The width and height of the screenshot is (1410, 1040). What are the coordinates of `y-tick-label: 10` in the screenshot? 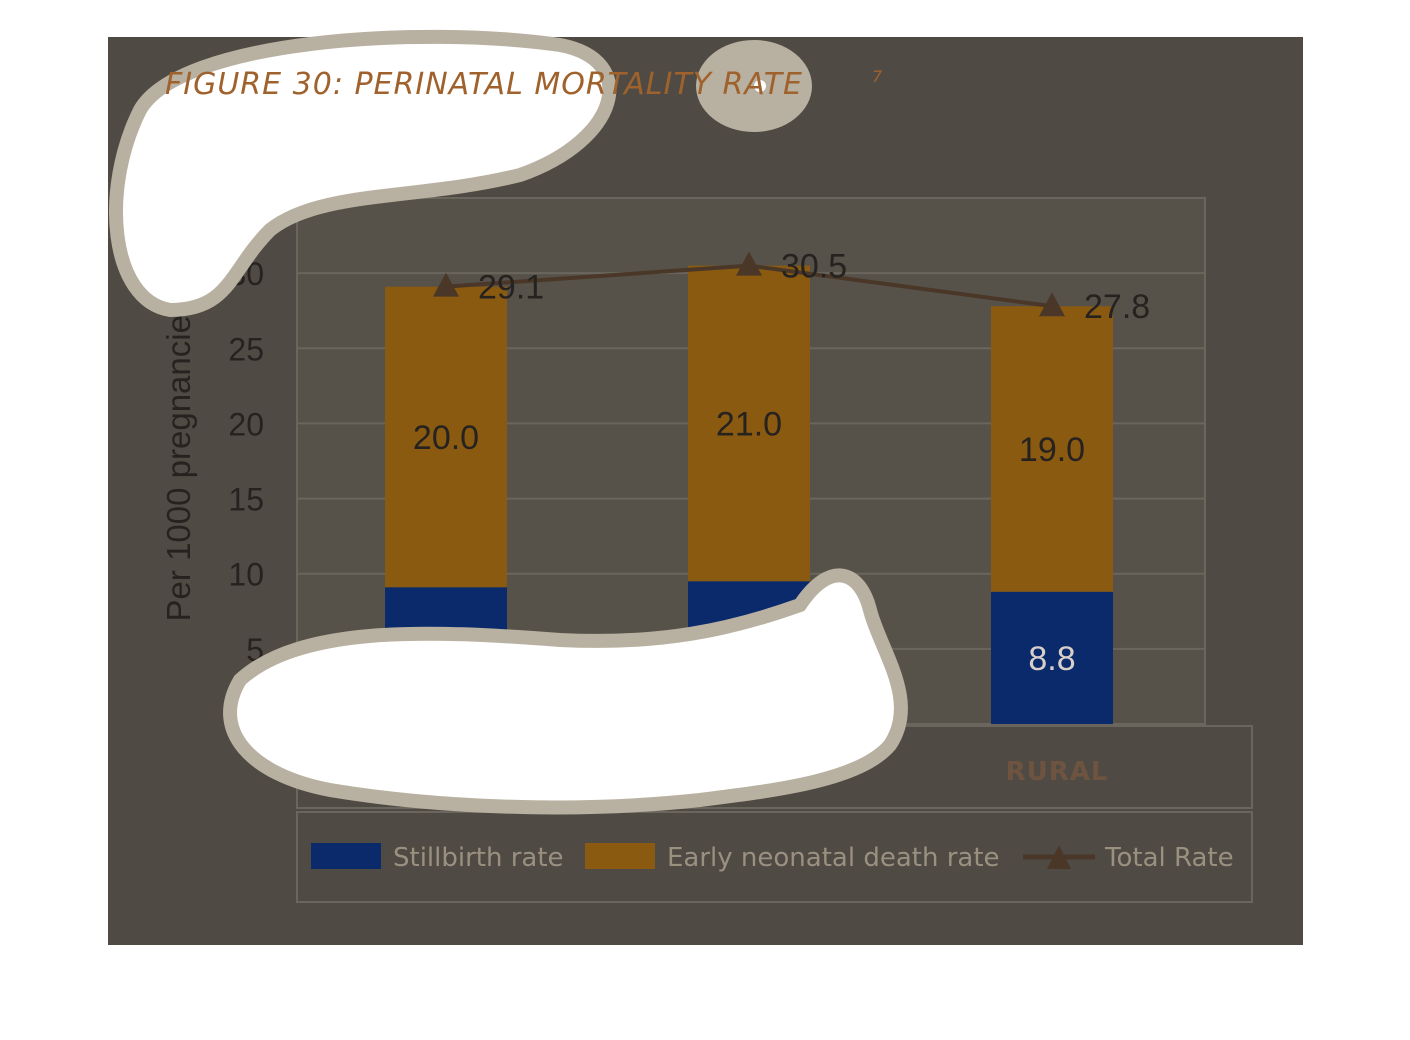 It's located at (246, 575).